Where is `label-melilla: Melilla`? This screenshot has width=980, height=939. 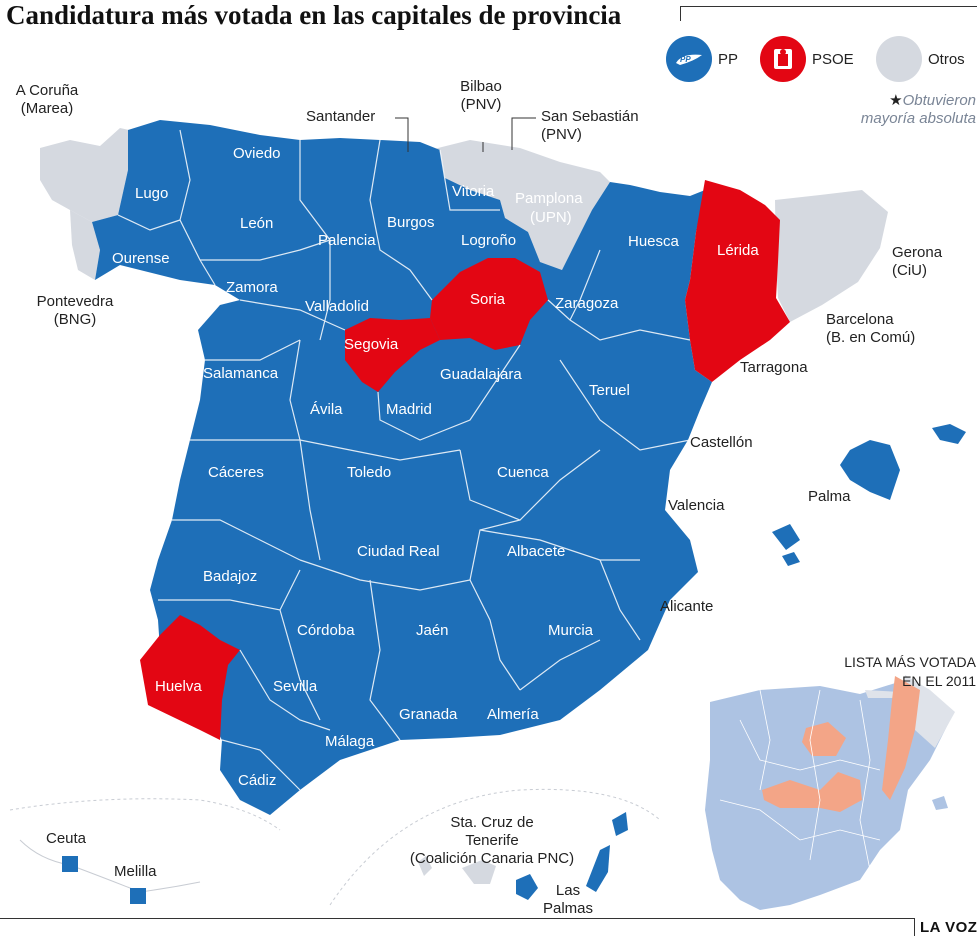
label-melilla: Melilla is located at coordinates (135, 871).